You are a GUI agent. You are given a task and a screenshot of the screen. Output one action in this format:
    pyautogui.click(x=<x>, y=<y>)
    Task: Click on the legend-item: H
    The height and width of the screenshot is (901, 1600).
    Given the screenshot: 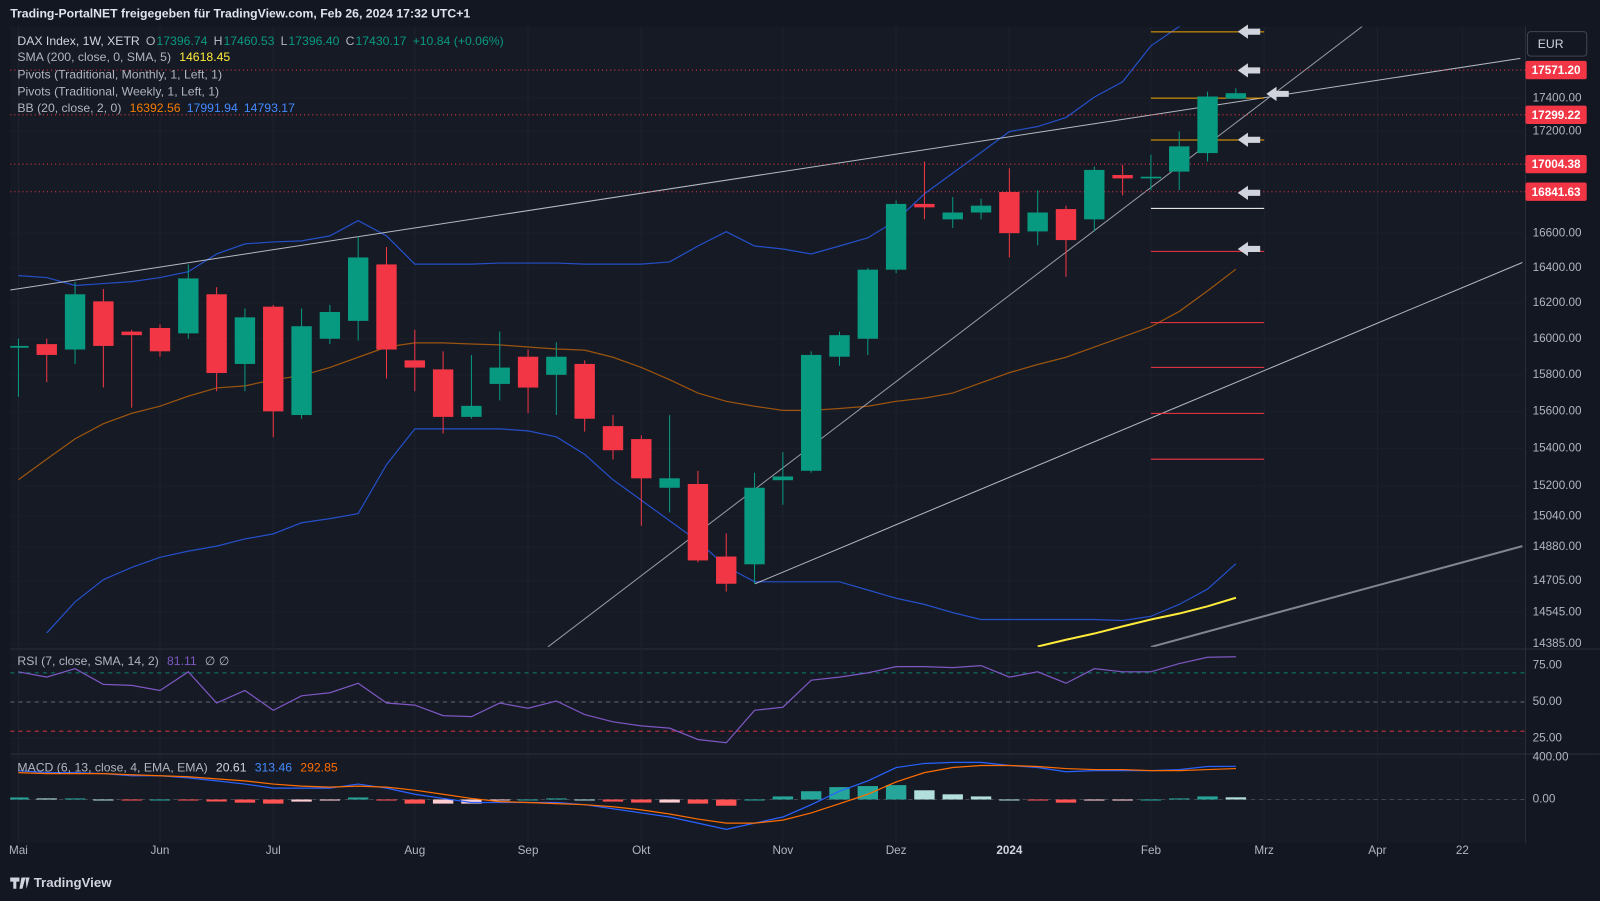 What is the action you would take?
    pyautogui.click(x=218, y=41)
    